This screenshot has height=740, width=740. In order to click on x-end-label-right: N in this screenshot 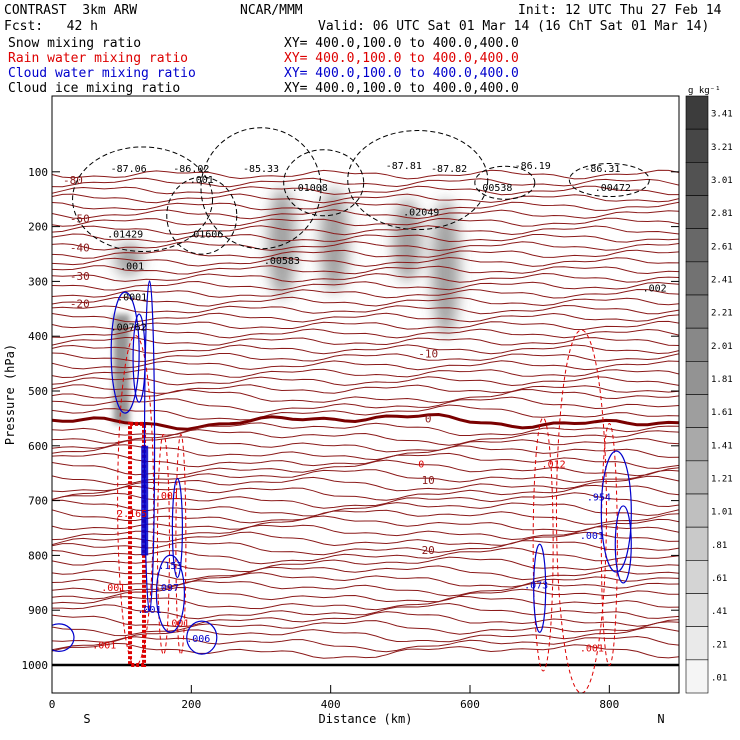, I will do `click(660, 719)`.